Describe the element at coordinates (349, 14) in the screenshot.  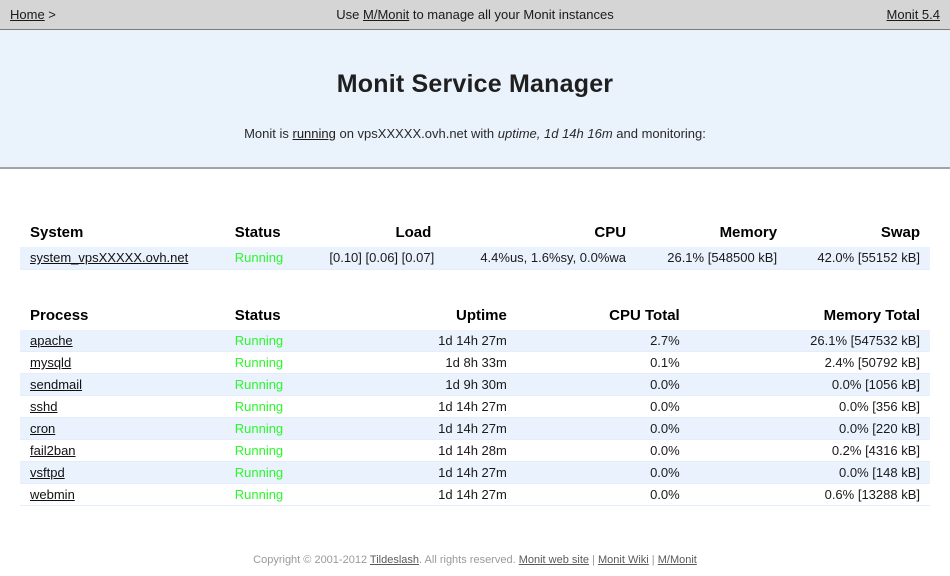
I see `banner-text-pre: Use` at that location.